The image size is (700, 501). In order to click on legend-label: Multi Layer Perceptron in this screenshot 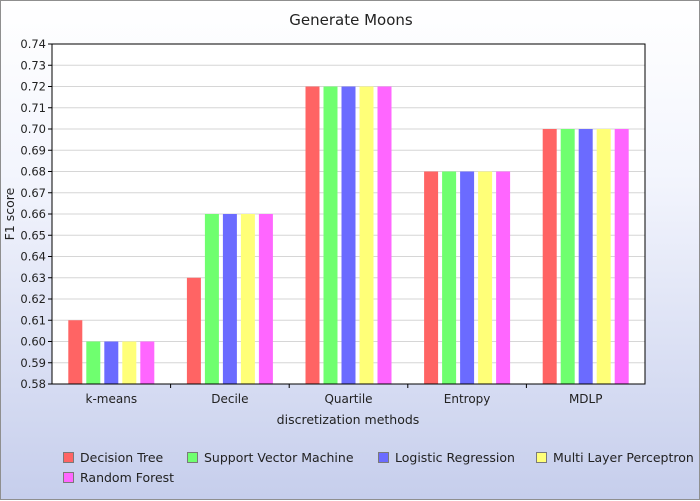, I will do `click(623, 457)`.